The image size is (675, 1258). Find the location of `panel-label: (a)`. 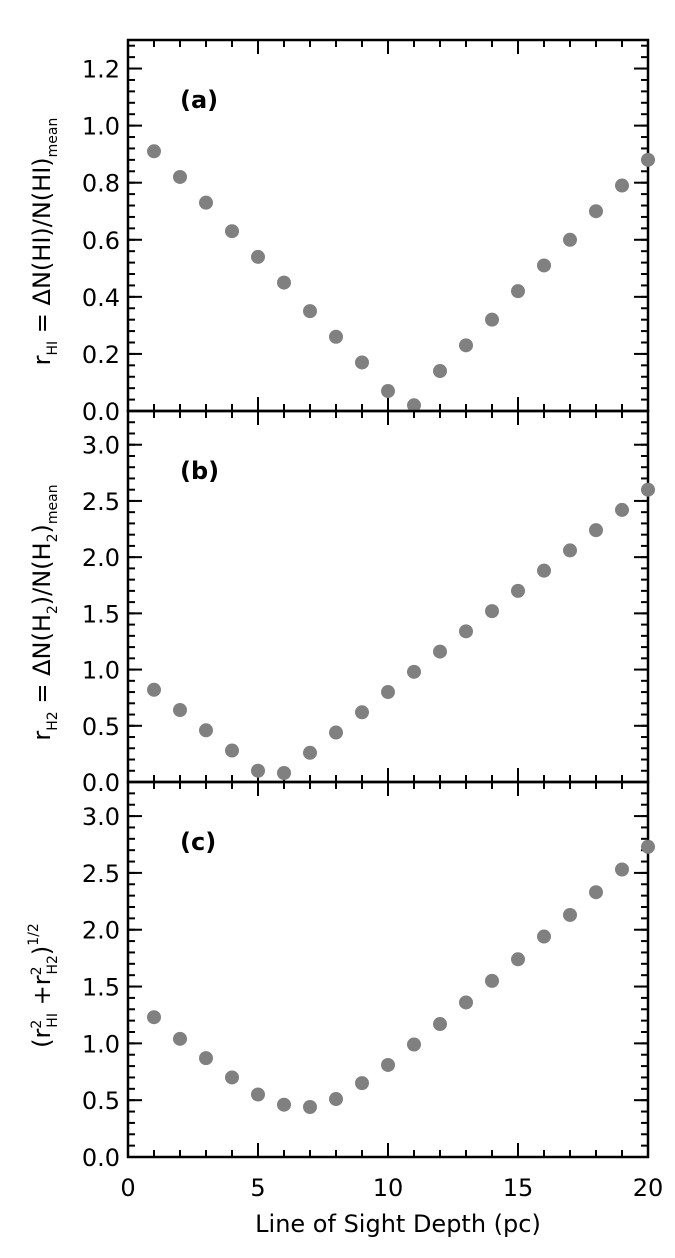

panel-label: (a) is located at coordinates (199, 100).